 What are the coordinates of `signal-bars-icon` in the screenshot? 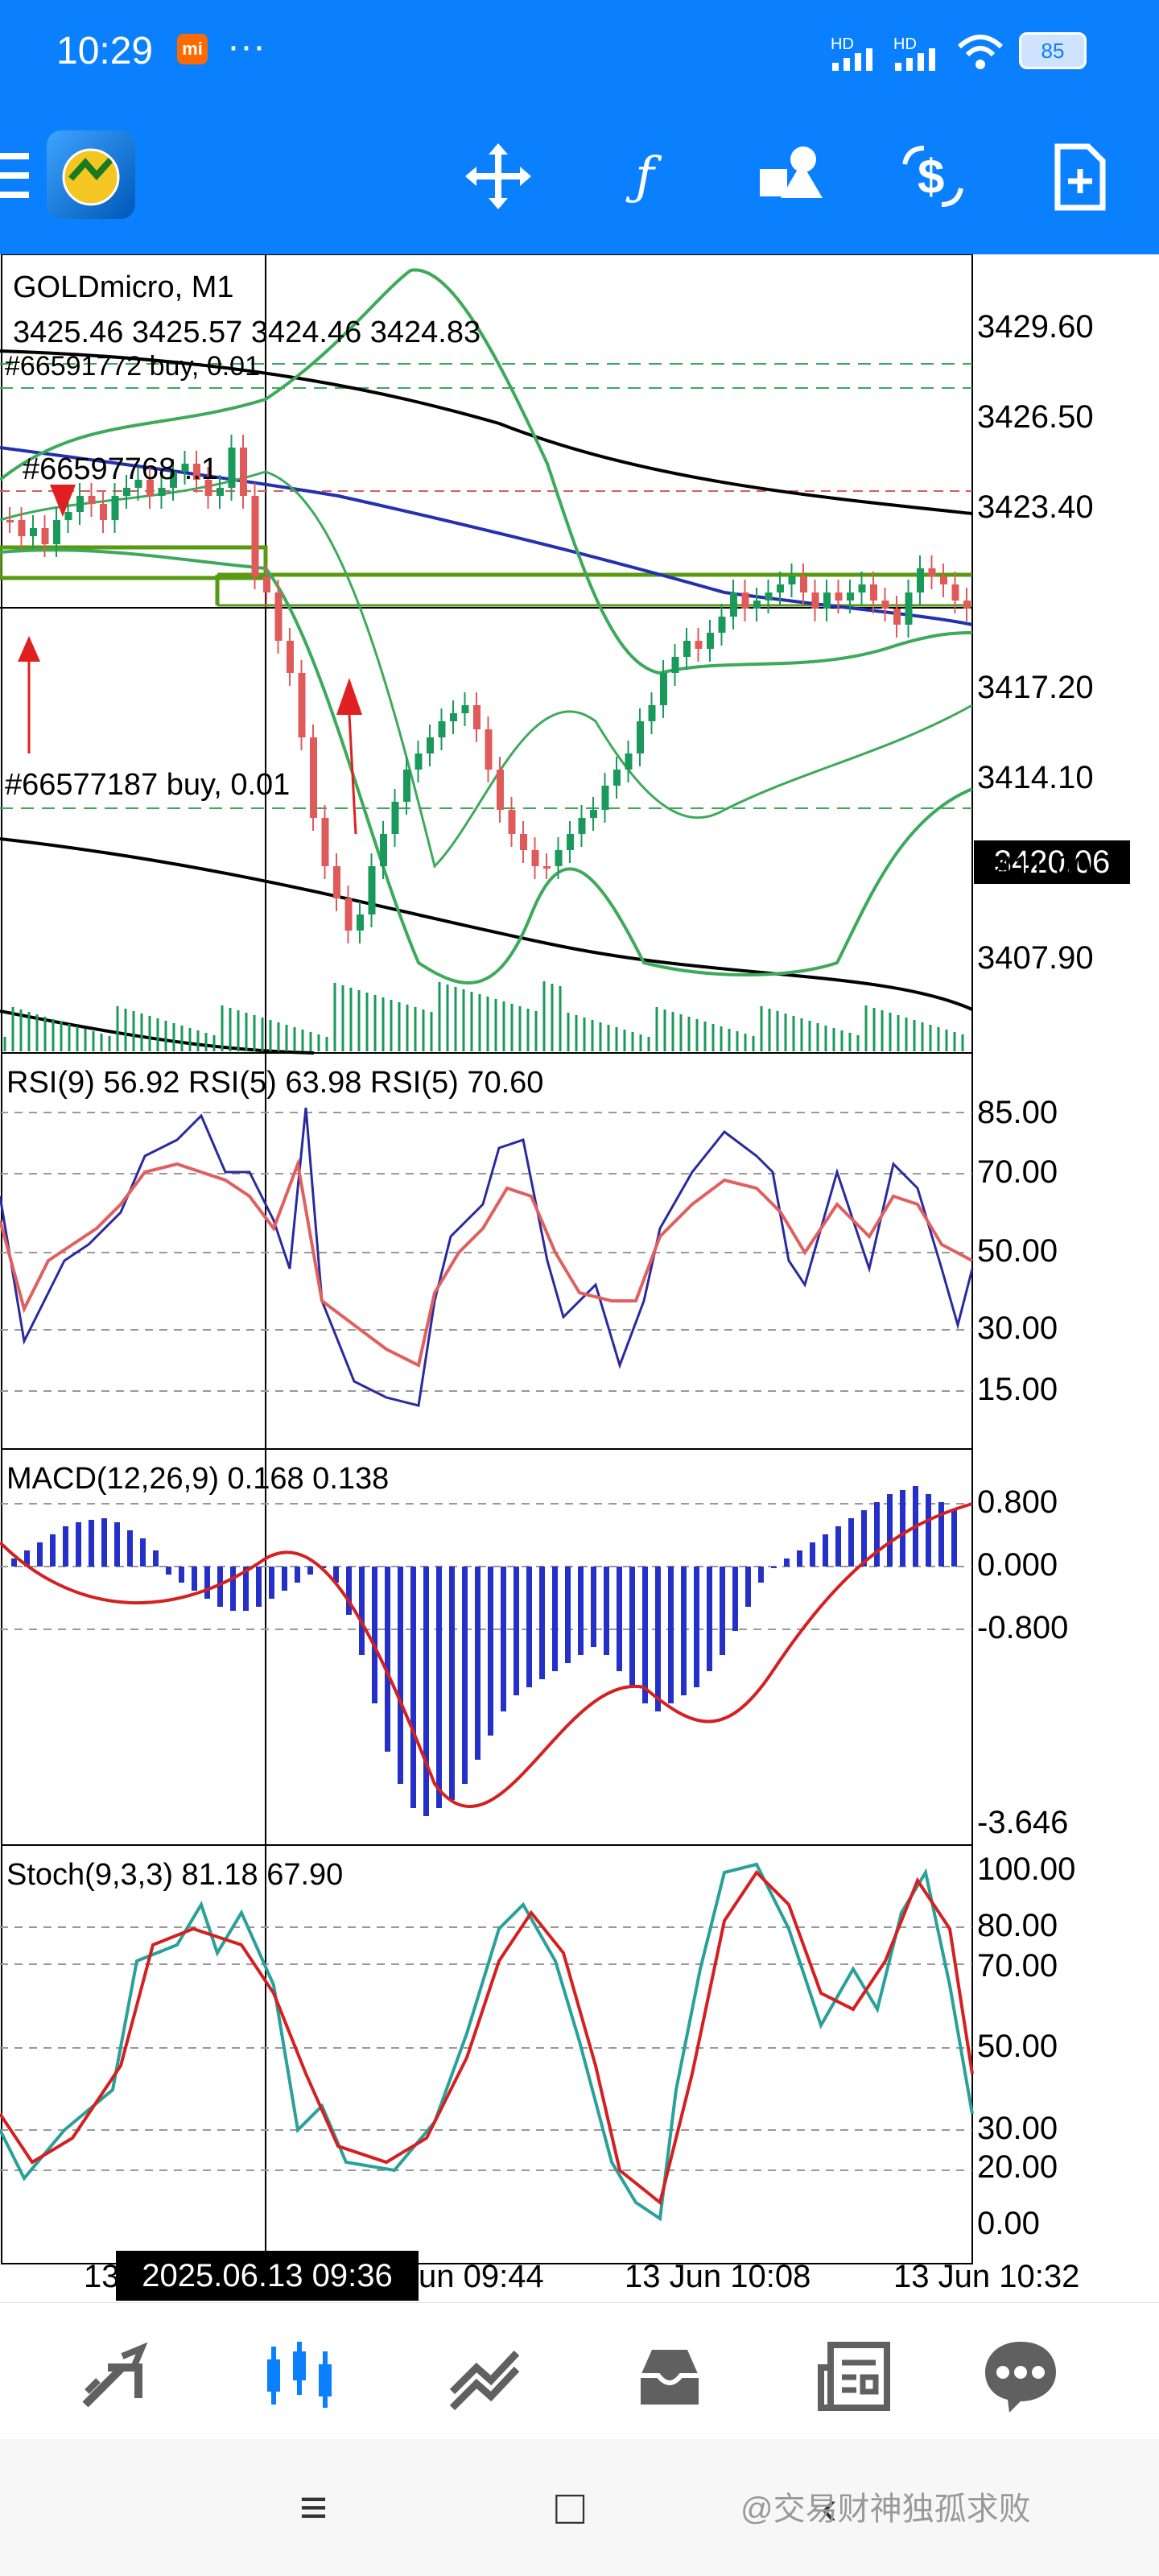 It's located at (852, 59).